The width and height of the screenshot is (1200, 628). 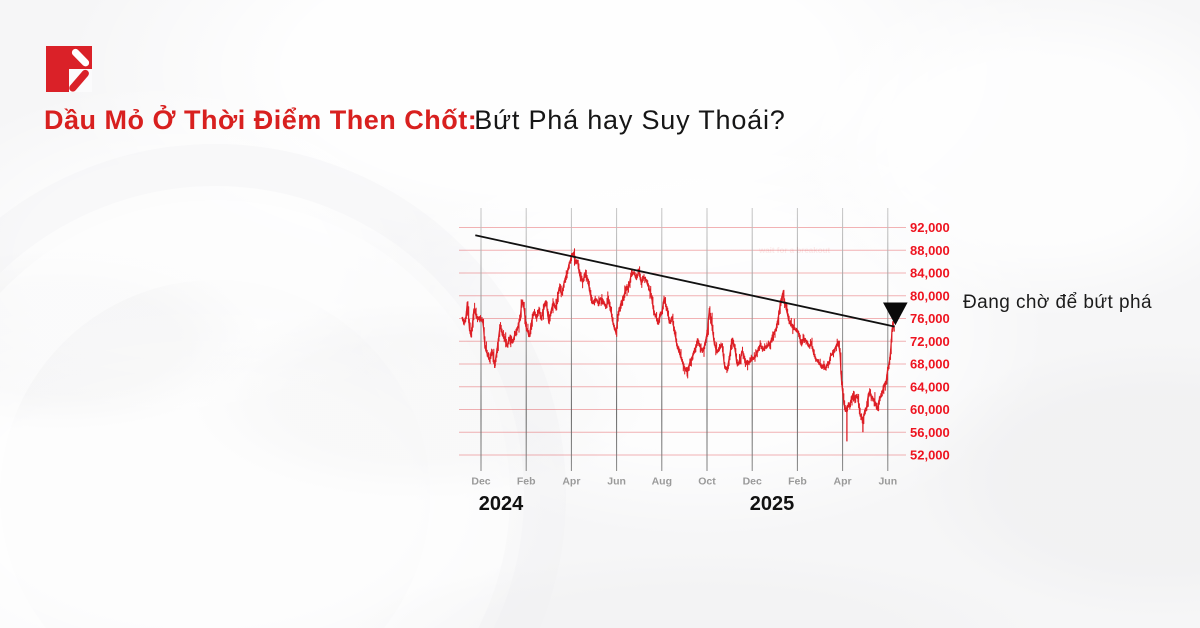 What do you see at coordinates (930, 273) in the screenshot?
I see `svg-text: 84,000` at bounding box center [930, 273].